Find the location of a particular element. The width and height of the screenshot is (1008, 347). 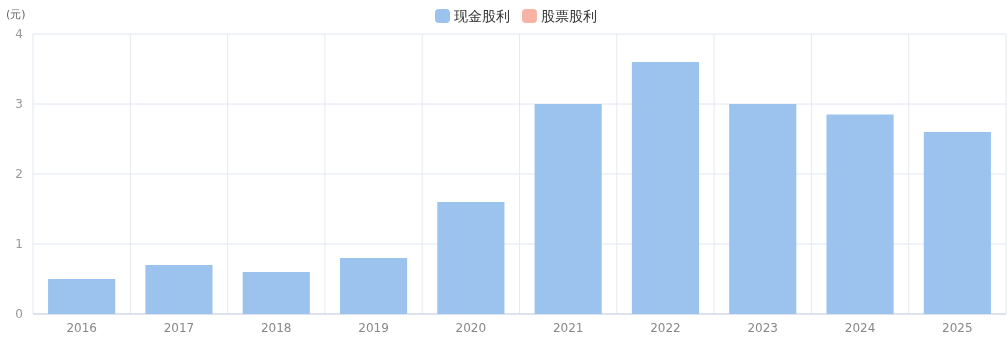

x-tick-label: 2023 is located at coordinates (763, 328).